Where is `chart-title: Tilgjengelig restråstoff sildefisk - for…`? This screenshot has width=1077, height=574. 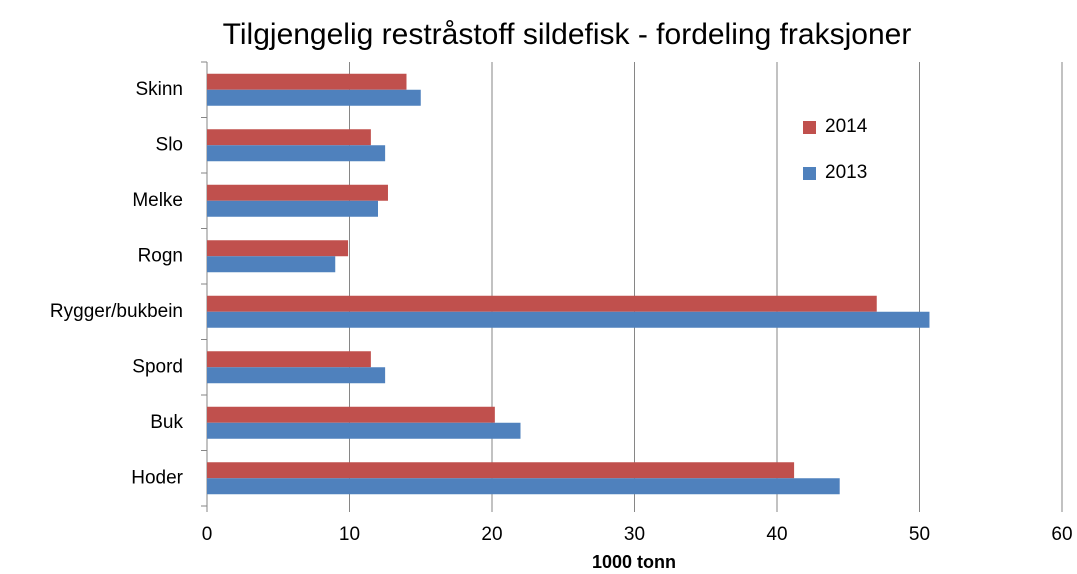 chart-title: Tilgjengelig restråstoff sildefisk - for… is located at coordinates (567, 34).